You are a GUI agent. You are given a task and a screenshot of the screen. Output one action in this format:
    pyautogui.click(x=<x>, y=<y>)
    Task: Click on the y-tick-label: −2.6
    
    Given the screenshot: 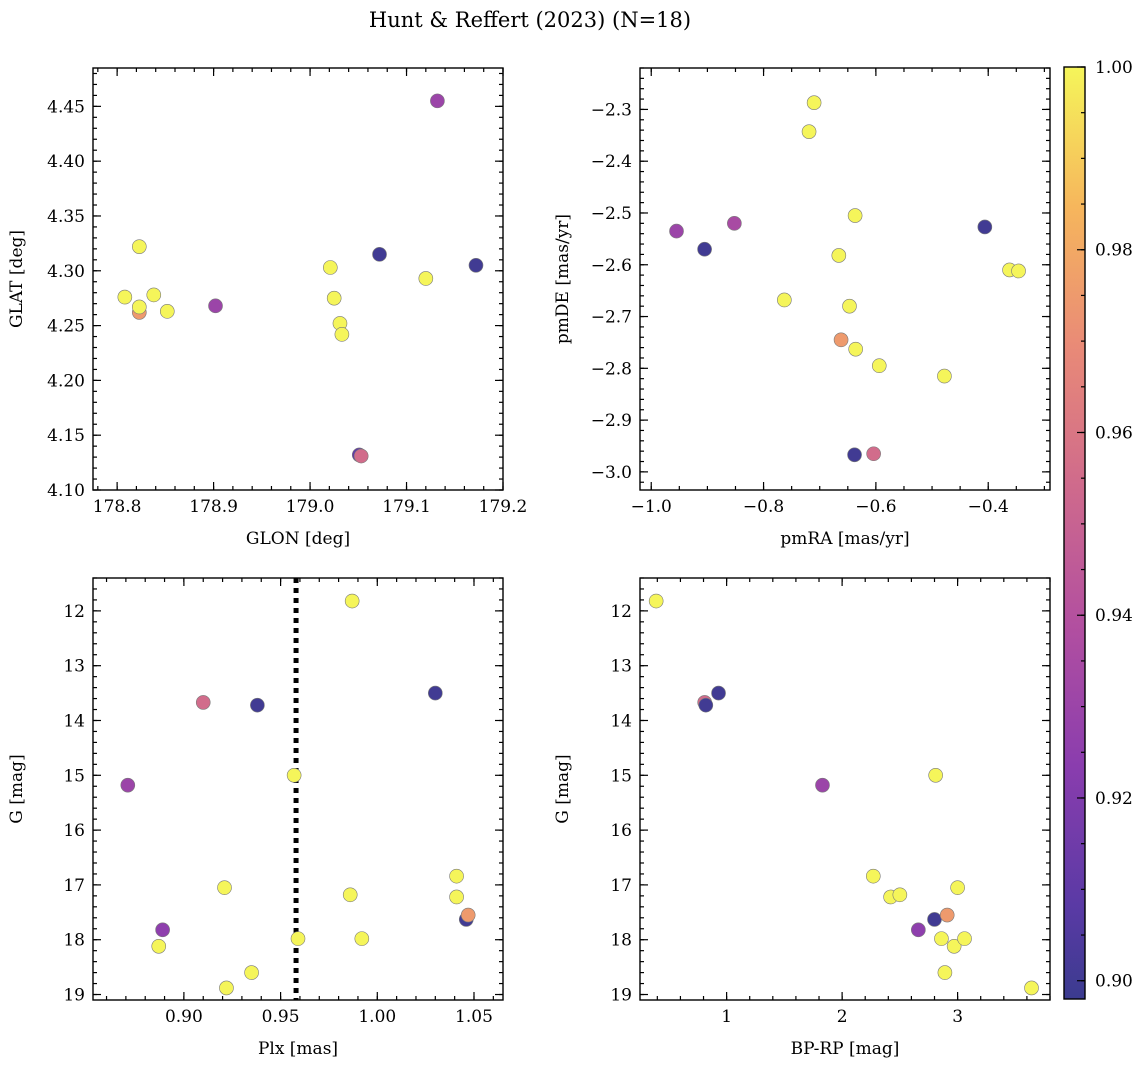 What is the action you would take?
    pyautogui.click(x=611, y=266)
    